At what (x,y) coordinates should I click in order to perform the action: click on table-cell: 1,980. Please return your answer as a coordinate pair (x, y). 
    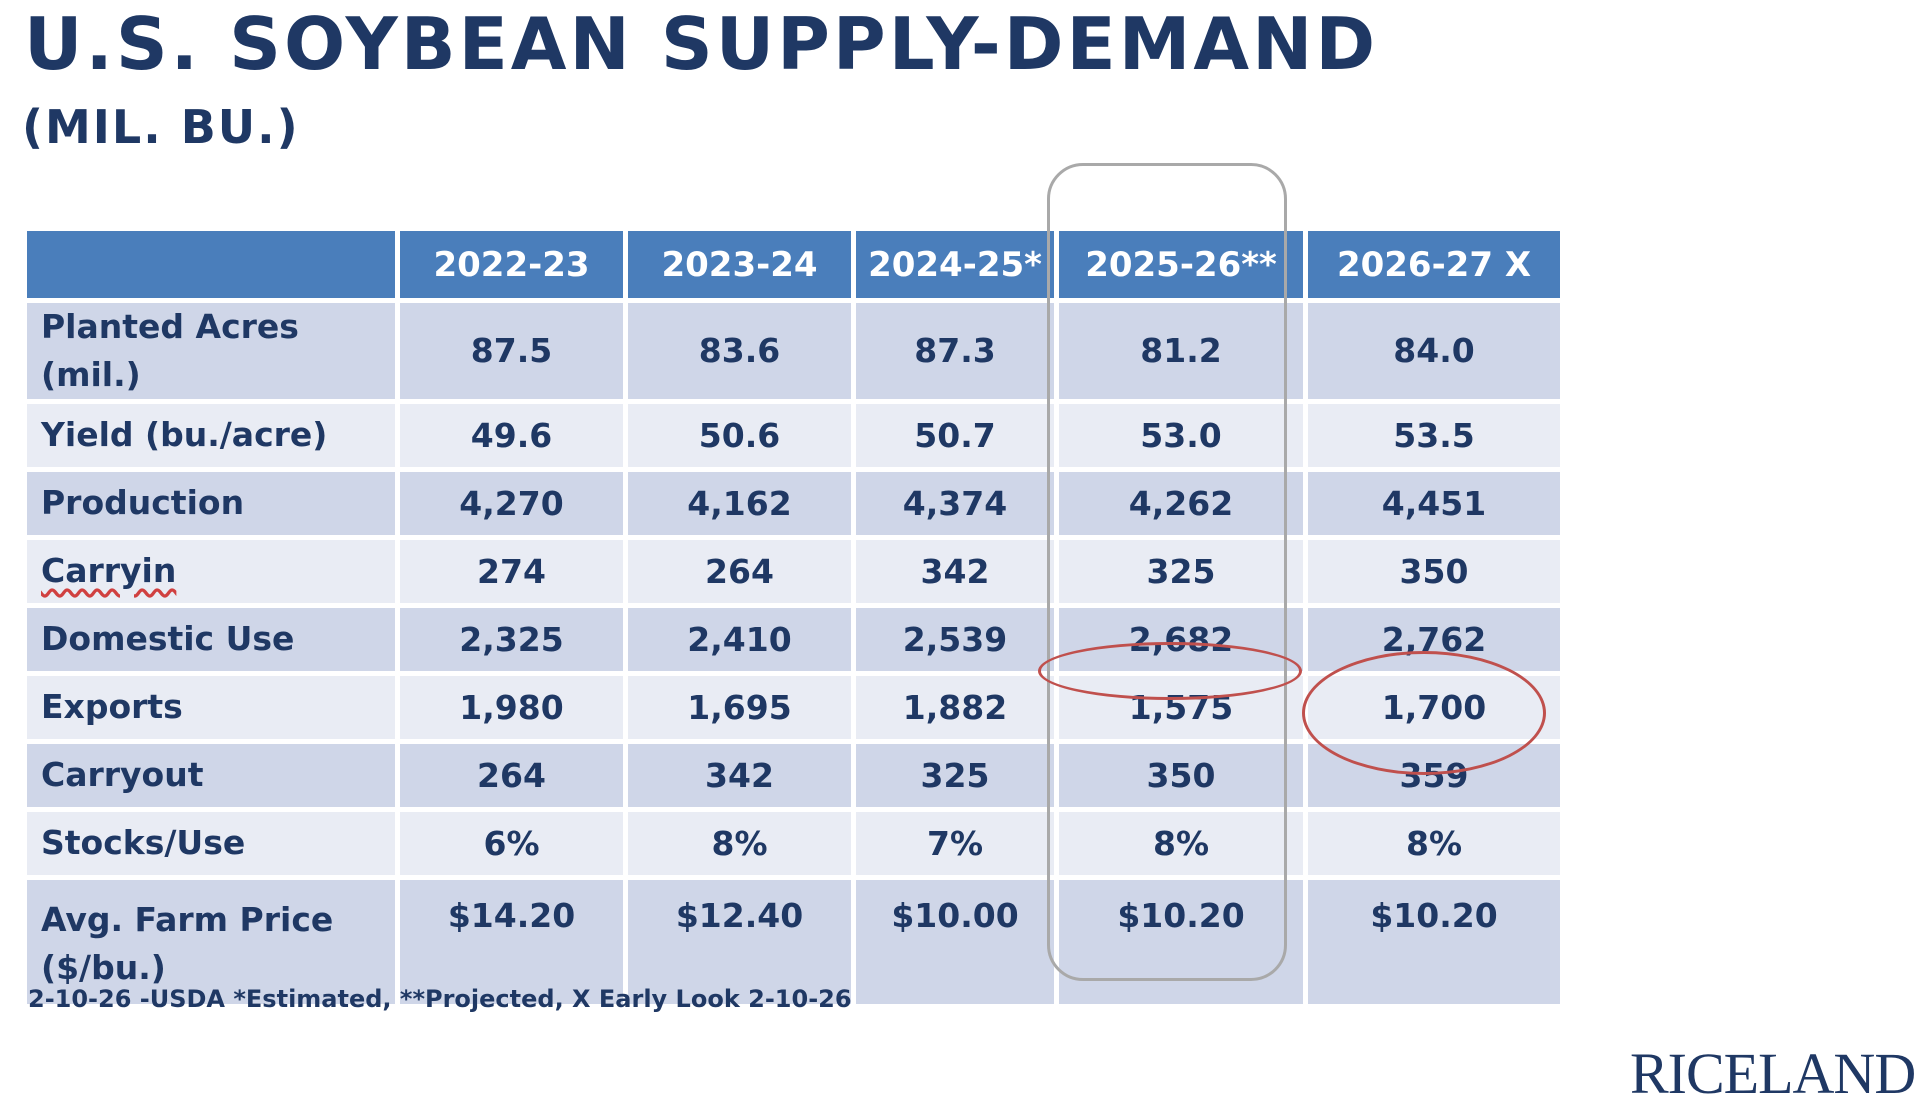
    Looking at the image, I should click on (511, 707).